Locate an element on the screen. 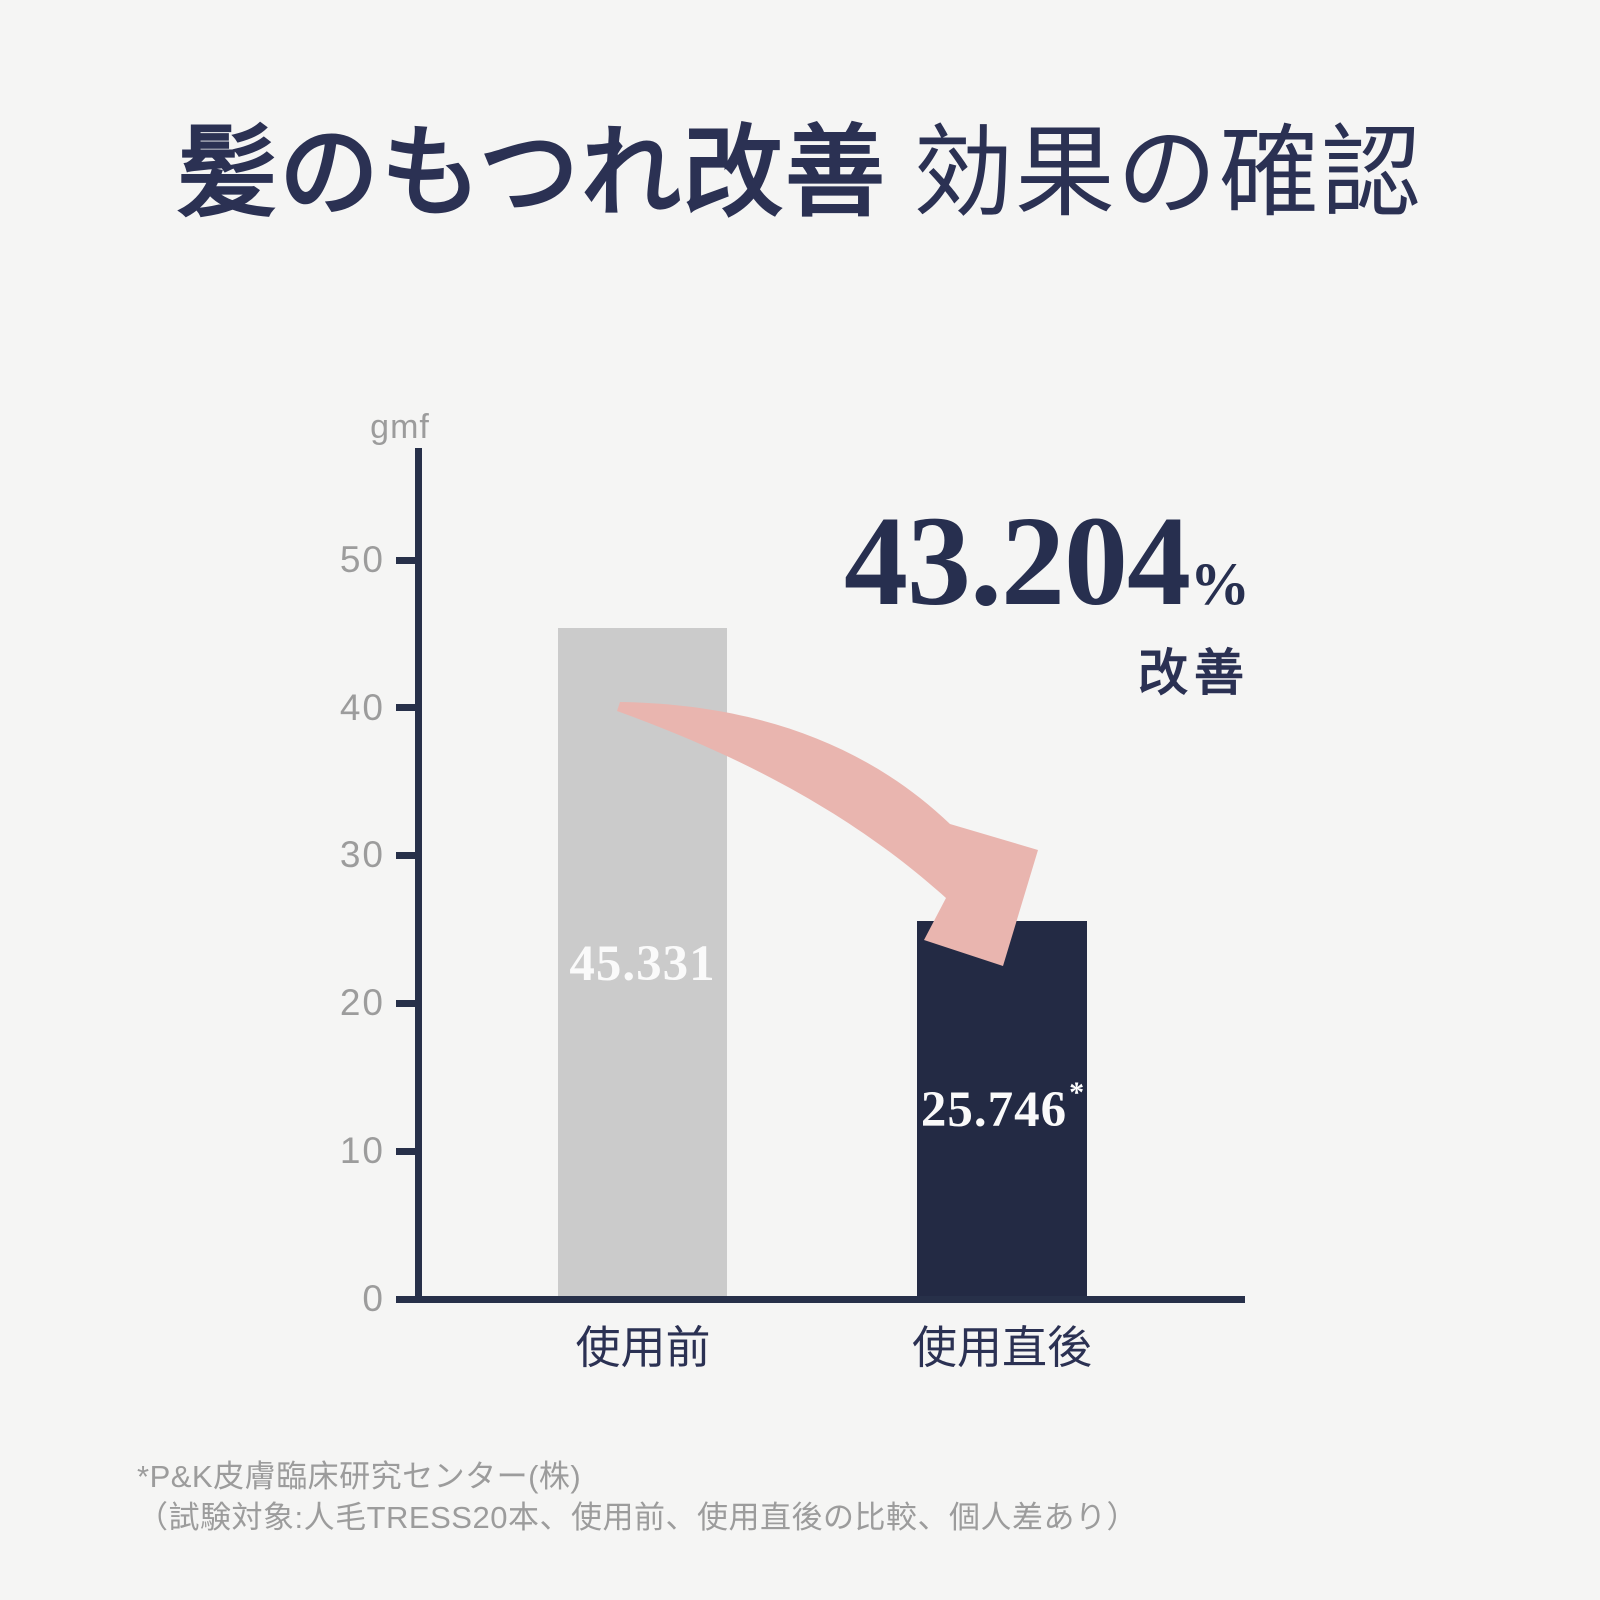 This screenshot has height=1600, width=1600. footnote-line-2: （試験対象:人毛TRESS20本、使用前、使用直後の比較、個人差あり） is located at coordinates (637, 1517).